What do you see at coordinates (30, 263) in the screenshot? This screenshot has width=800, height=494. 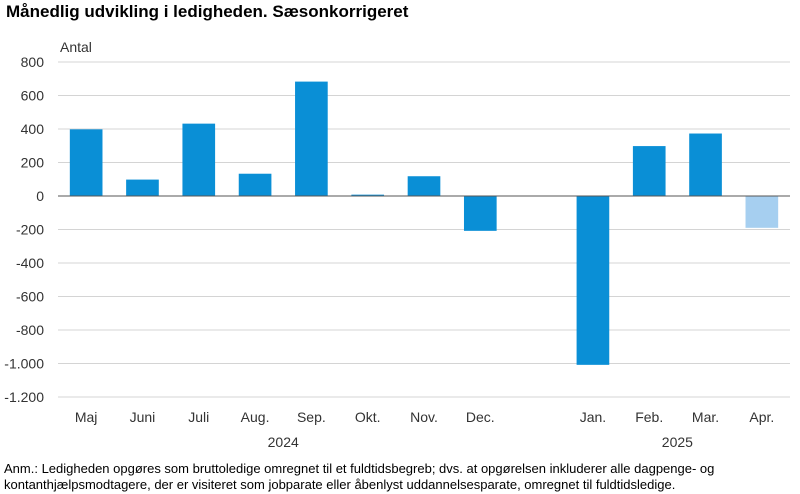 I see `y-tick-label: -400` at bounding box center [30, 263].